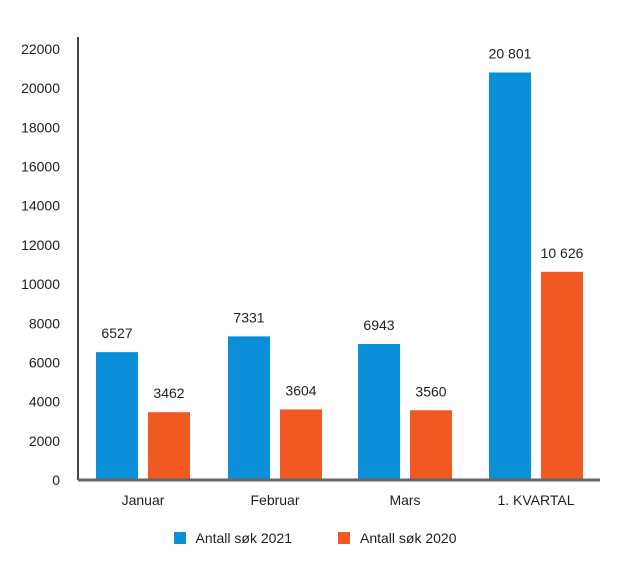  I want to click on y-tick-label: 22000, so click(40, 49).